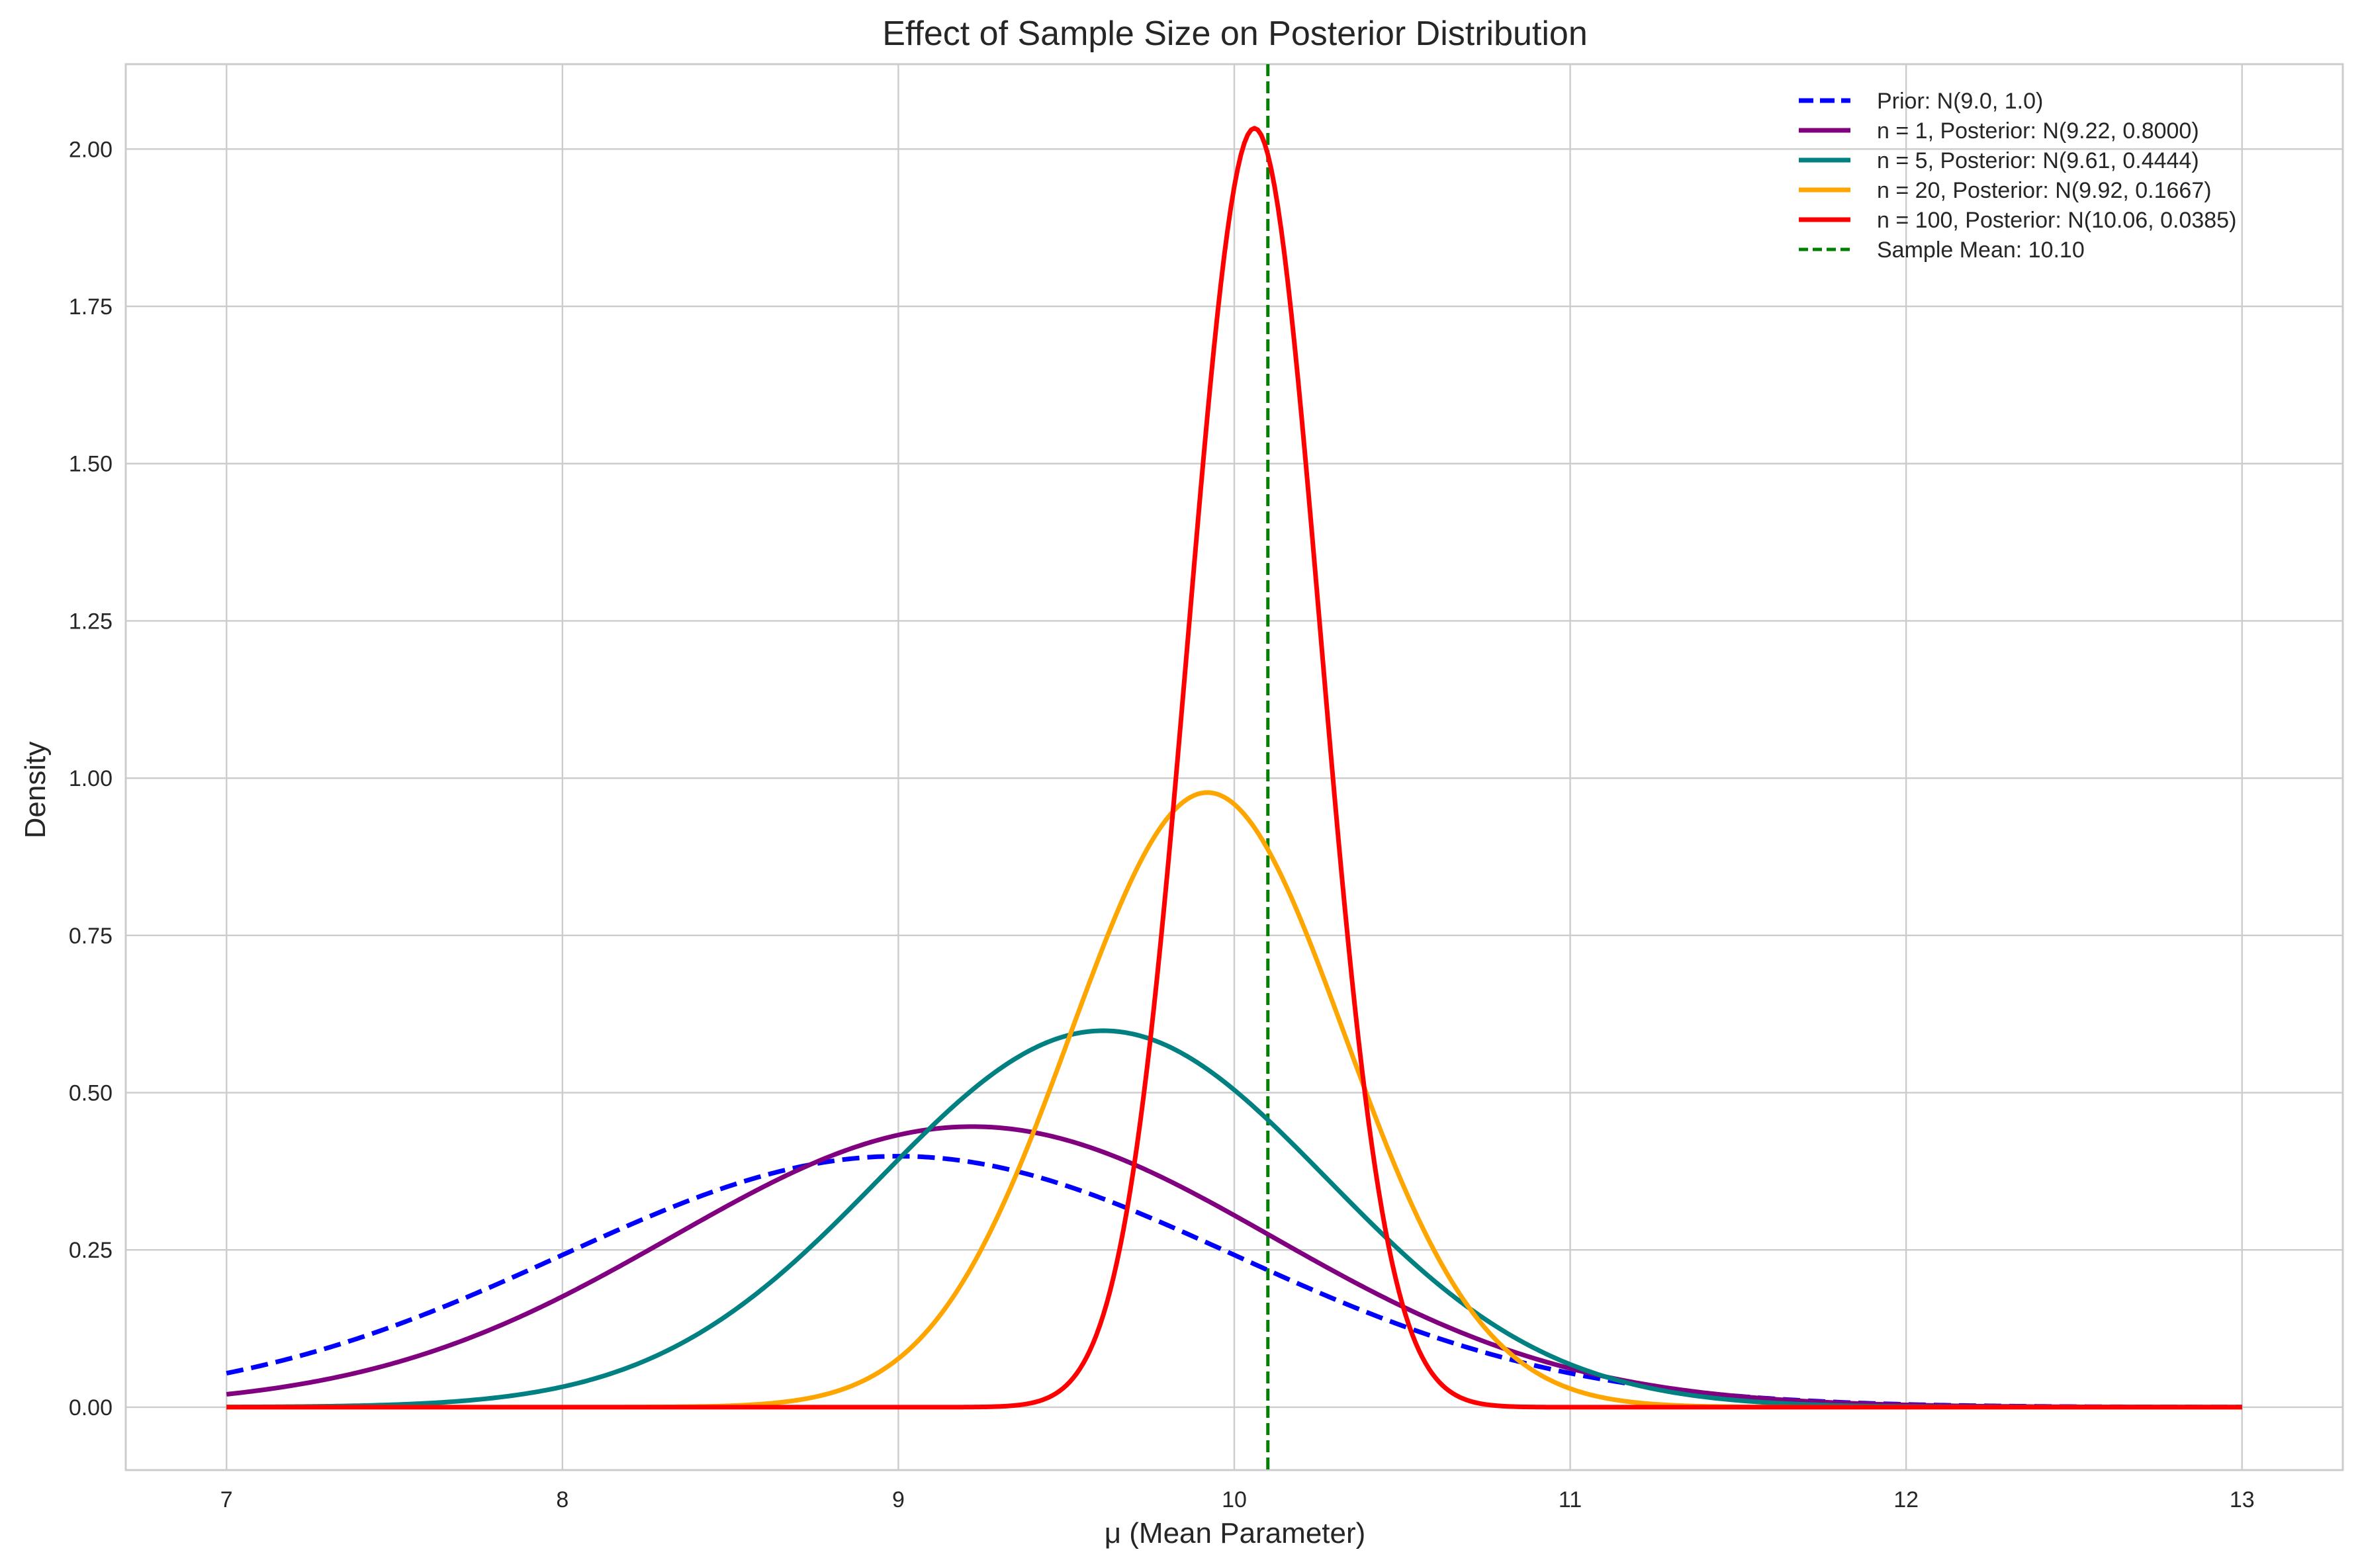 This screenshot has height=1568, width=2362. I want to click on y-tick-label: 1.50, so click(91, 464).